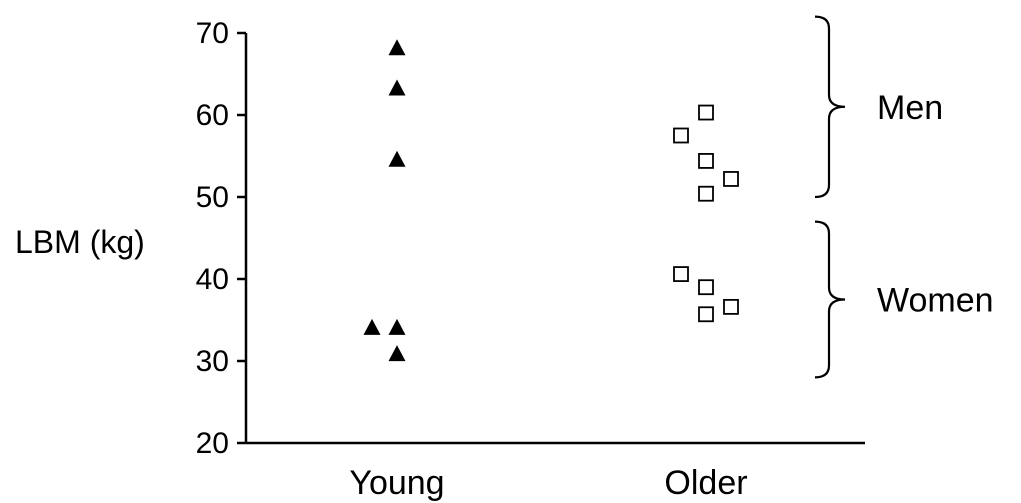  Describe the element at coordinates (705, 483) in the screenshot. I see `x-category-label: Older` at that location.